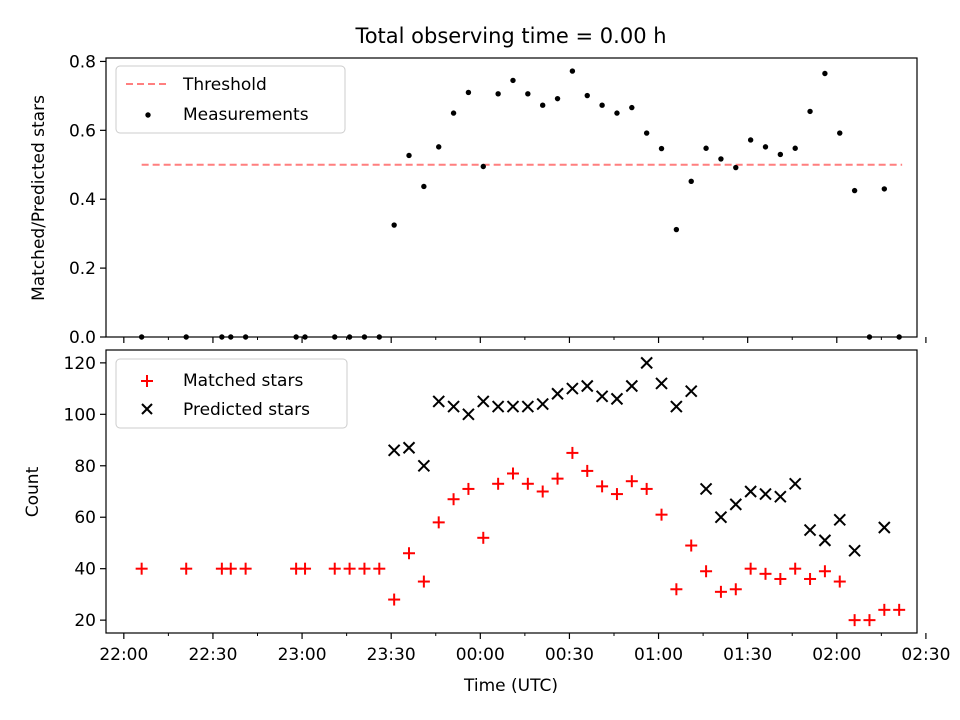 The height and width of the screenshot is (720, 960). Describe the element at coordinates (82, 131) in the screenshot. I see `top-y-tick-label: 0.6` at that location.